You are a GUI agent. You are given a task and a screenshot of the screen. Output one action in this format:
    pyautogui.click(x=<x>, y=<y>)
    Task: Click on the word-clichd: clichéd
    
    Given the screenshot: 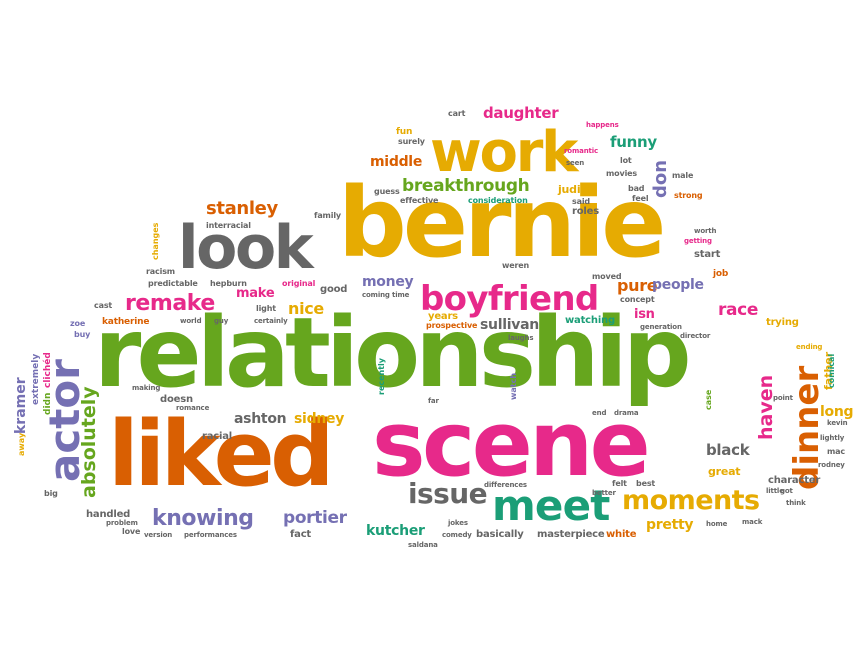 What is the action you would take?
    pyautogui.click(x=48, y=370)
    